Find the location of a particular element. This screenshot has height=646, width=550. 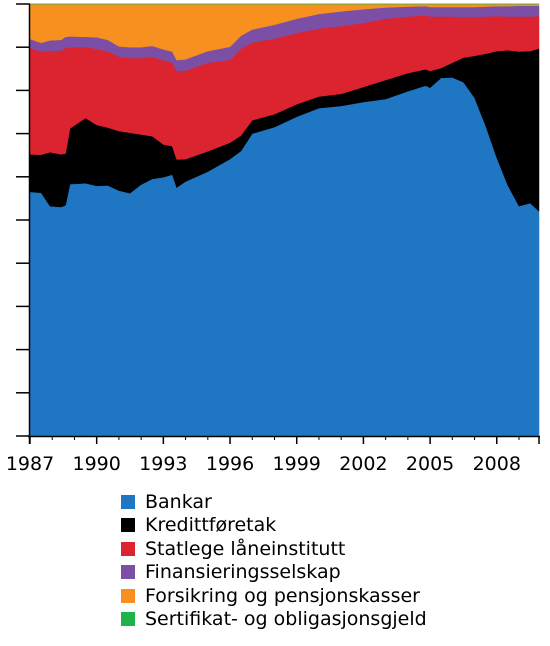

x-tick-labels: 1987 1990 1993 1996 1999 2002 2005 2008 is located at coordinates (263, 464).